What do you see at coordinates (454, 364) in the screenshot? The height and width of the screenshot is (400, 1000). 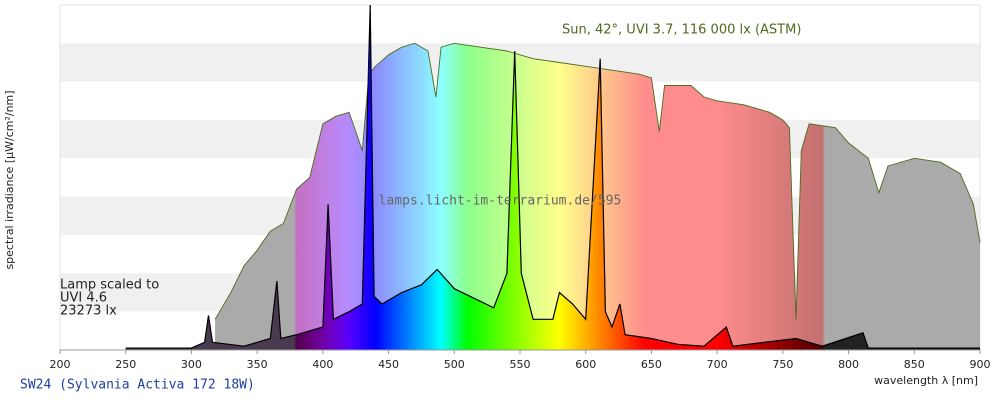 I see `x-tick-label: 500` at bounding box center [454, 364].